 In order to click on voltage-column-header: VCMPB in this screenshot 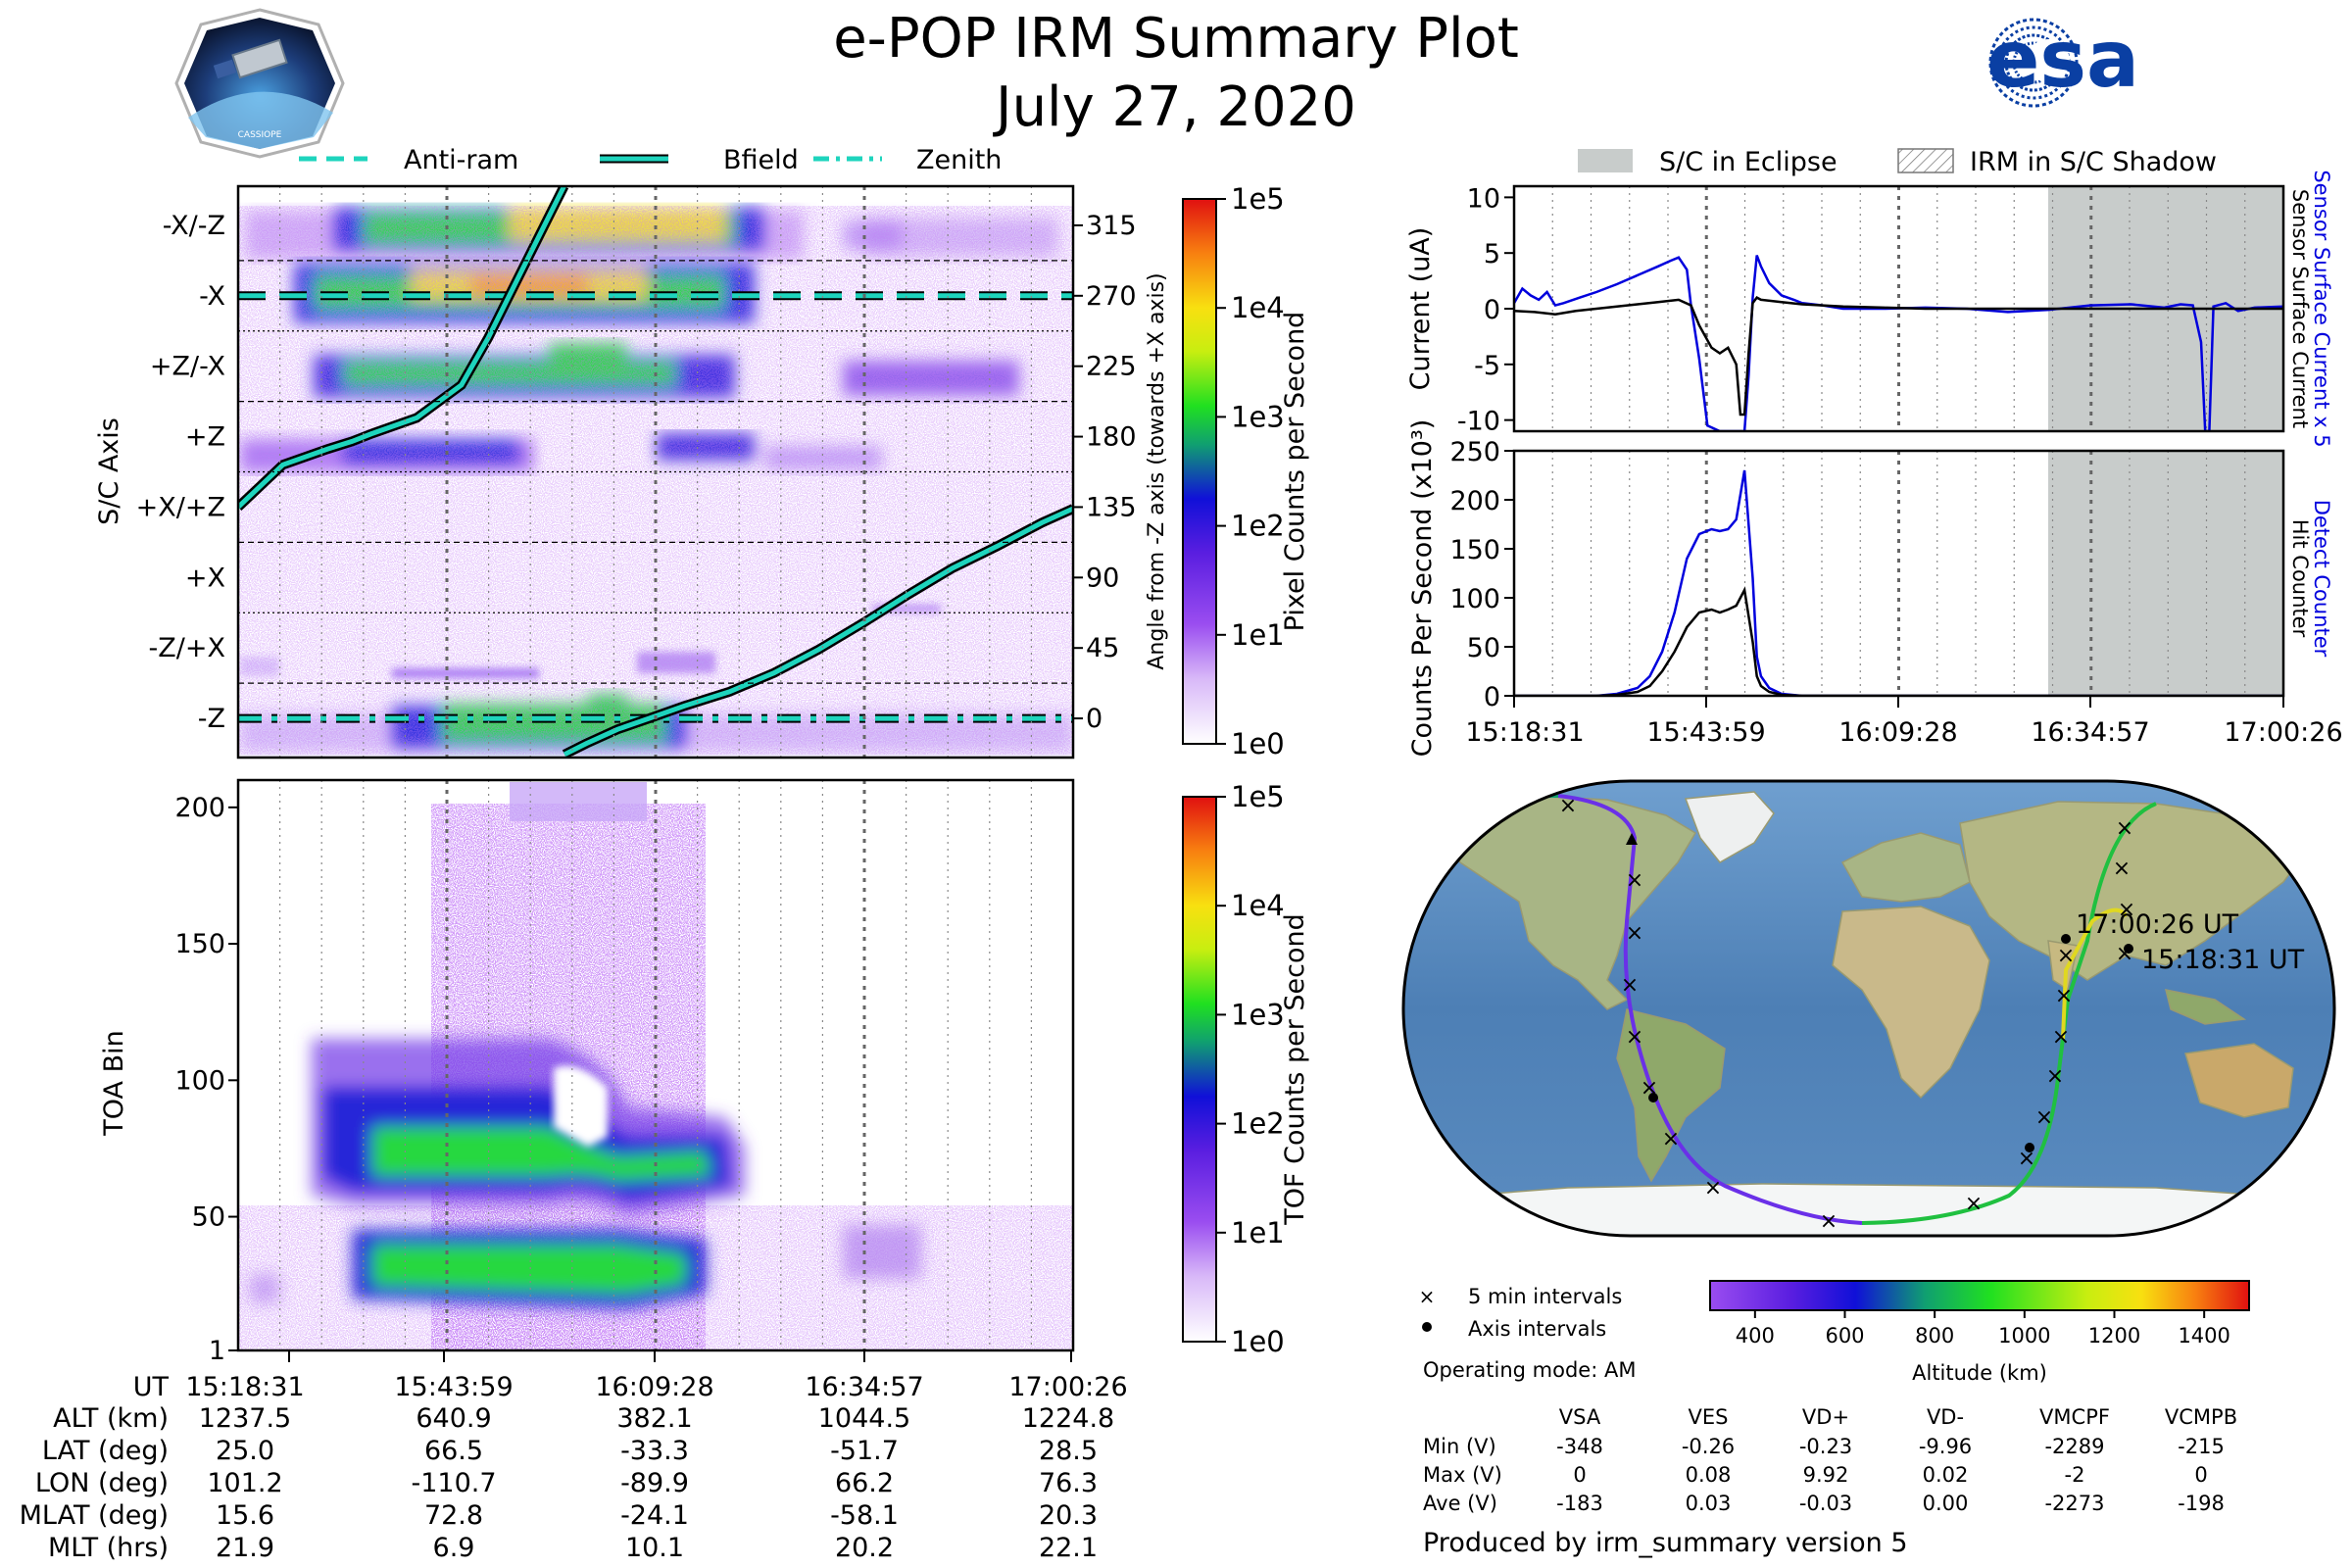, I will do `click(2201, 1417)`.